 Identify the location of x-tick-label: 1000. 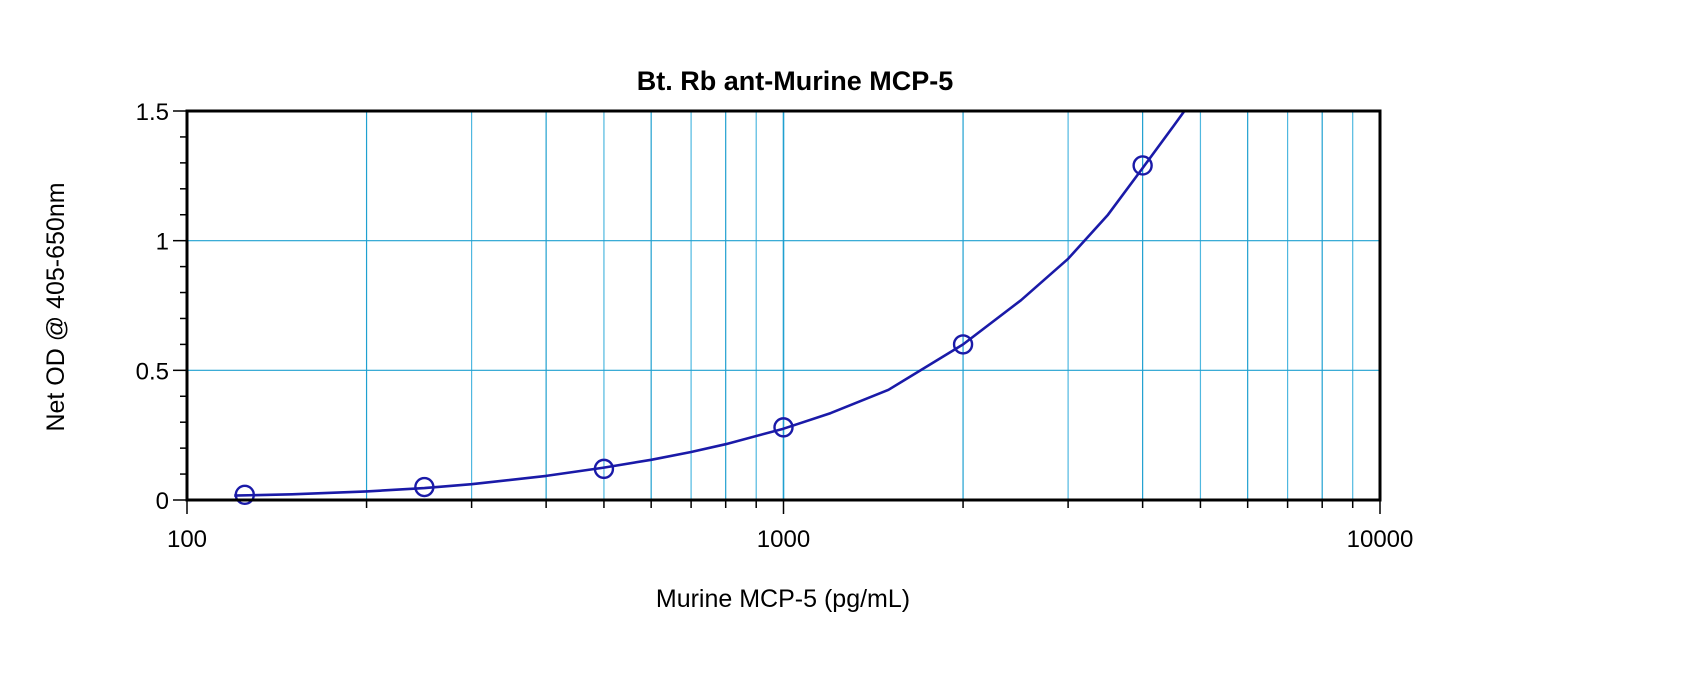
(783, 539).